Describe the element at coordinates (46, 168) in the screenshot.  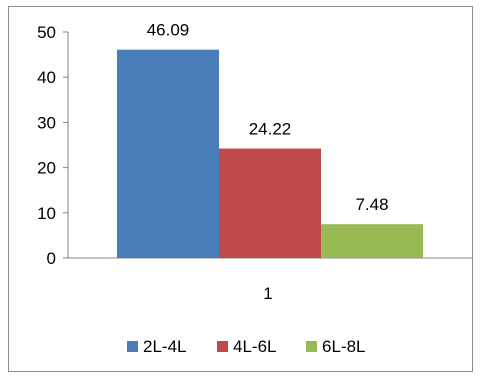
I see `y-tick-label: 20` at that location.